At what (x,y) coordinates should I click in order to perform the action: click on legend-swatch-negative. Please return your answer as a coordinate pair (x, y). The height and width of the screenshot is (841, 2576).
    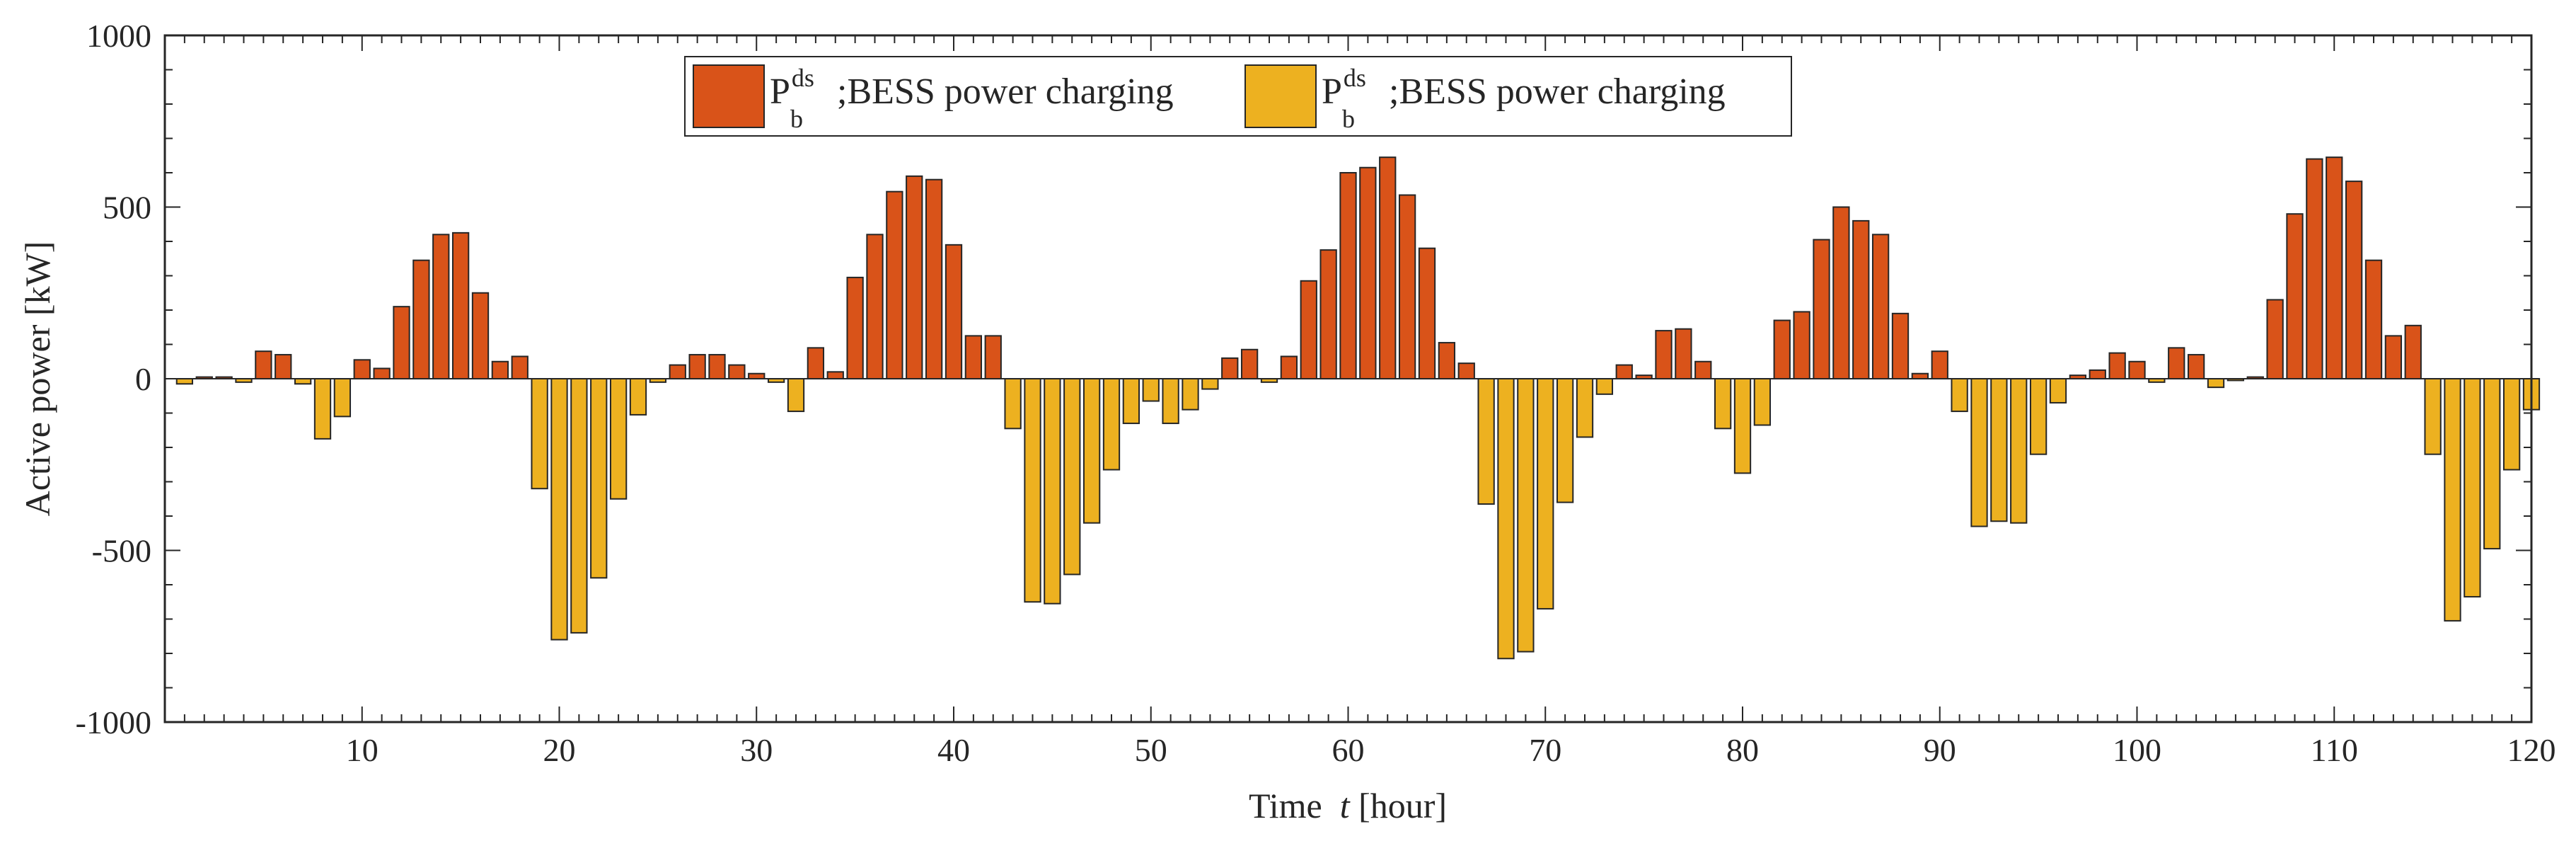
    Looking at the image, I should click on (1280, 96).